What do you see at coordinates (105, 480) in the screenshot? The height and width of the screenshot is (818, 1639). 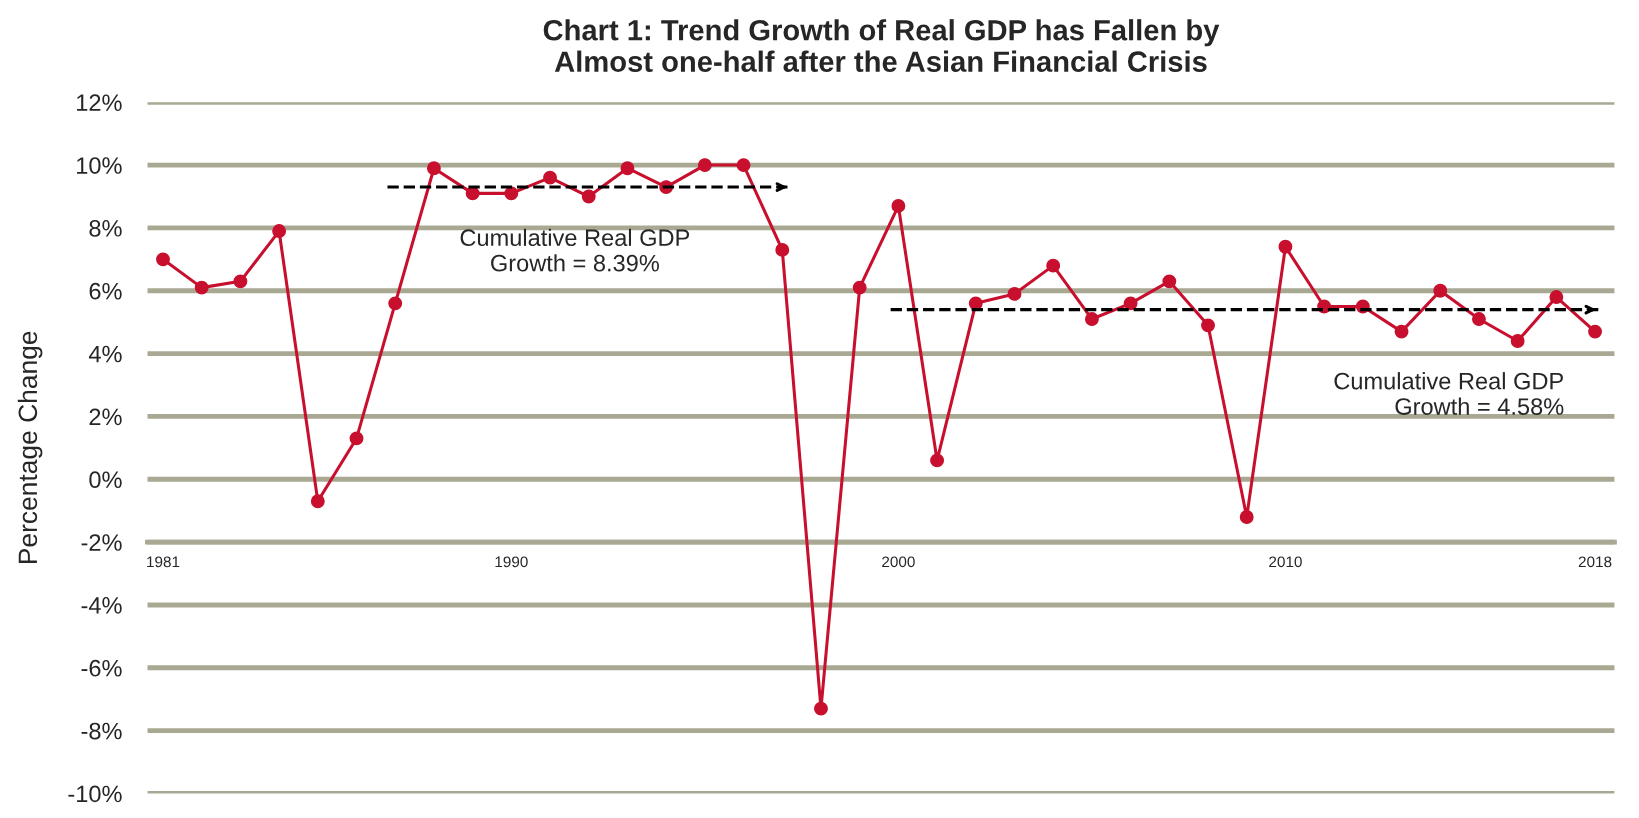 I see `y-tick-label: 0%` at bounding box center [105, 480].